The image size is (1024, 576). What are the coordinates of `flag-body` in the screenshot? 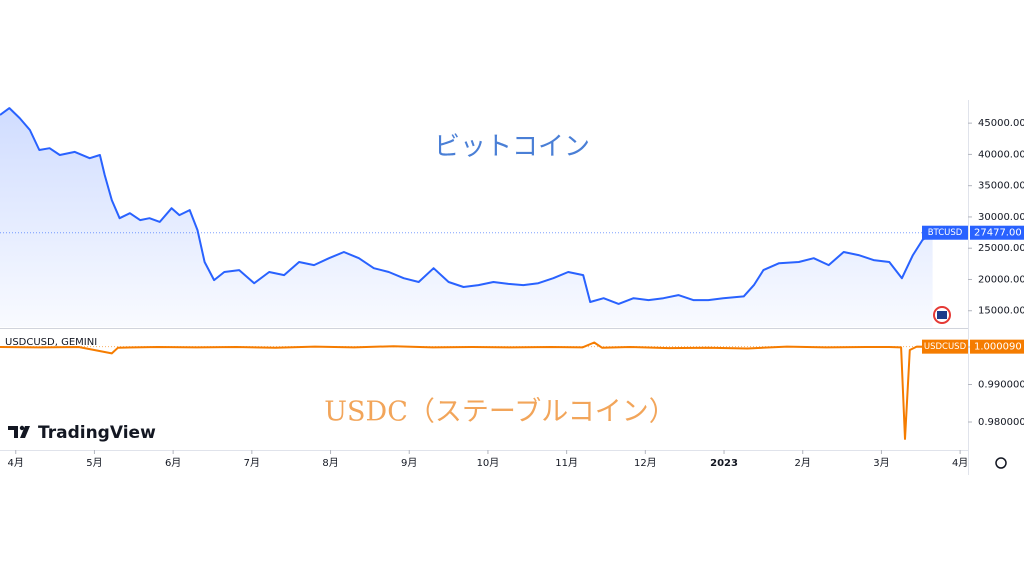 It's located at (942, 315).